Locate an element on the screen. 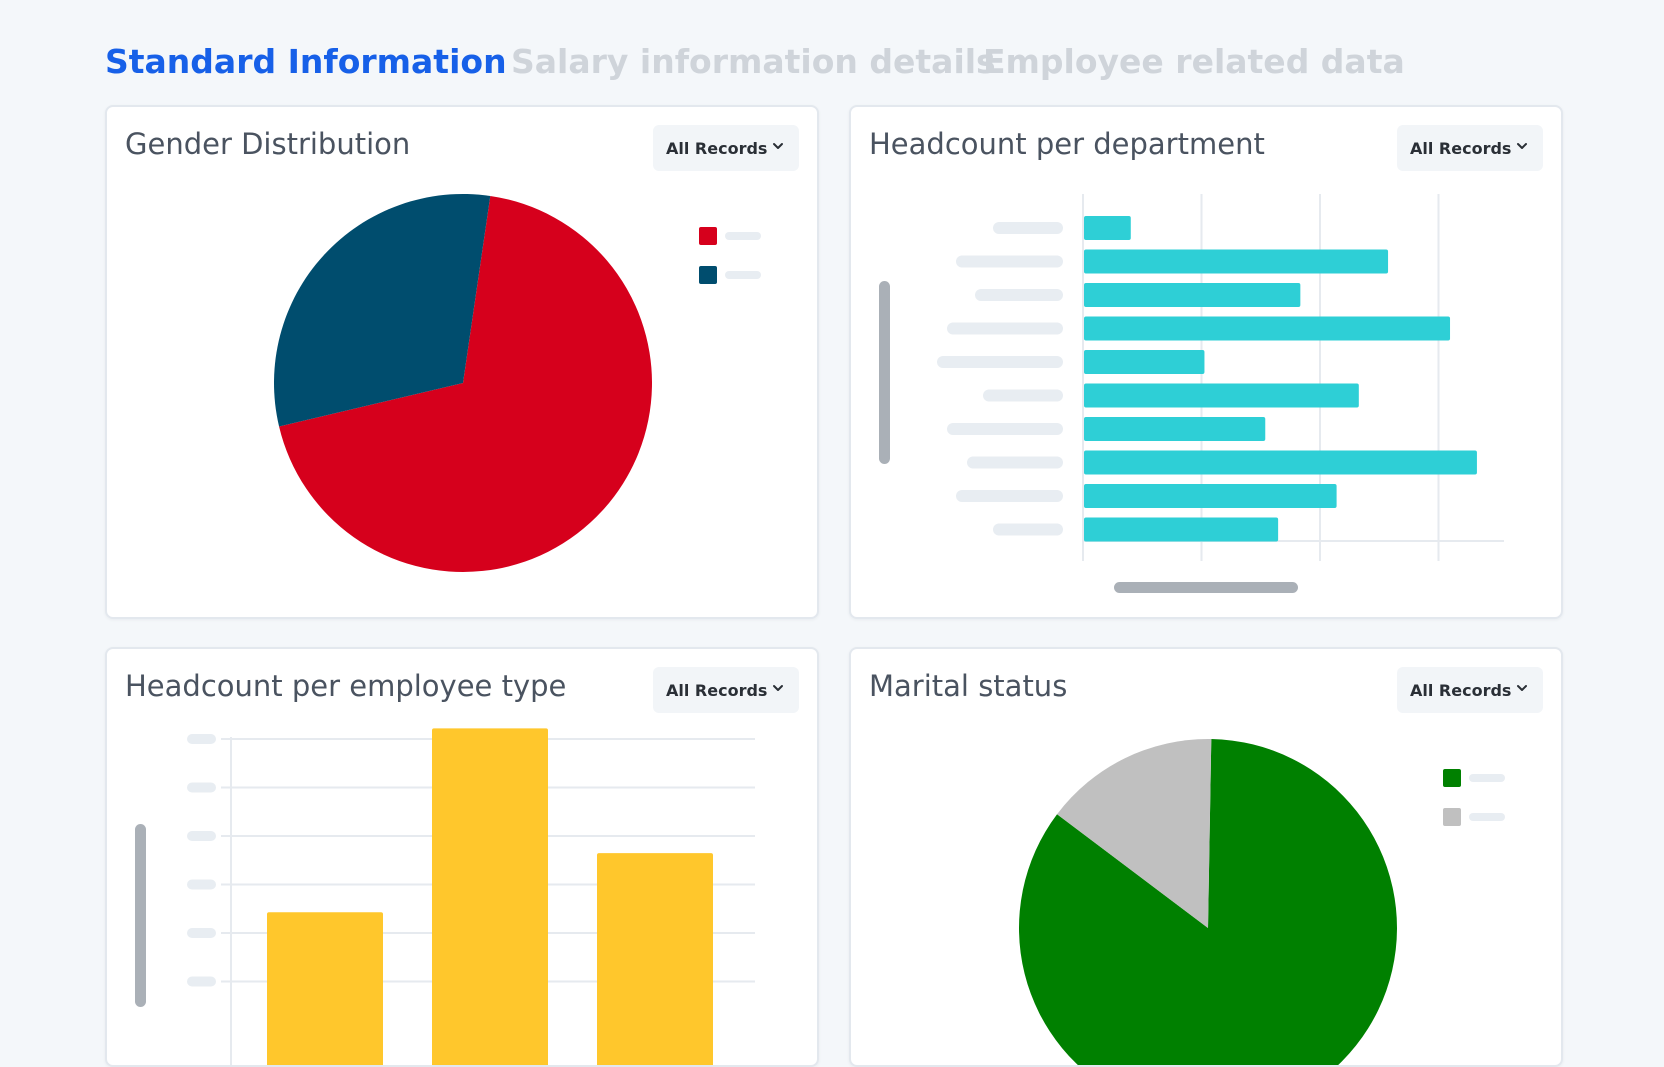 The image size is (1664, 1067). tab-employee-related-data: Employee related data is located at coordinates (1194, 61).